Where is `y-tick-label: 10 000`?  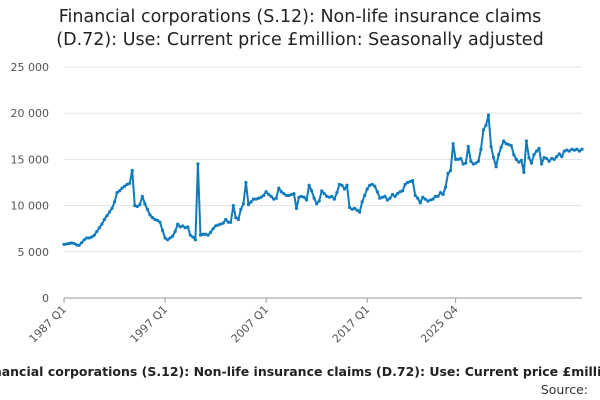
y-tick-label: 10 000 is located at coordinates (30, 206).